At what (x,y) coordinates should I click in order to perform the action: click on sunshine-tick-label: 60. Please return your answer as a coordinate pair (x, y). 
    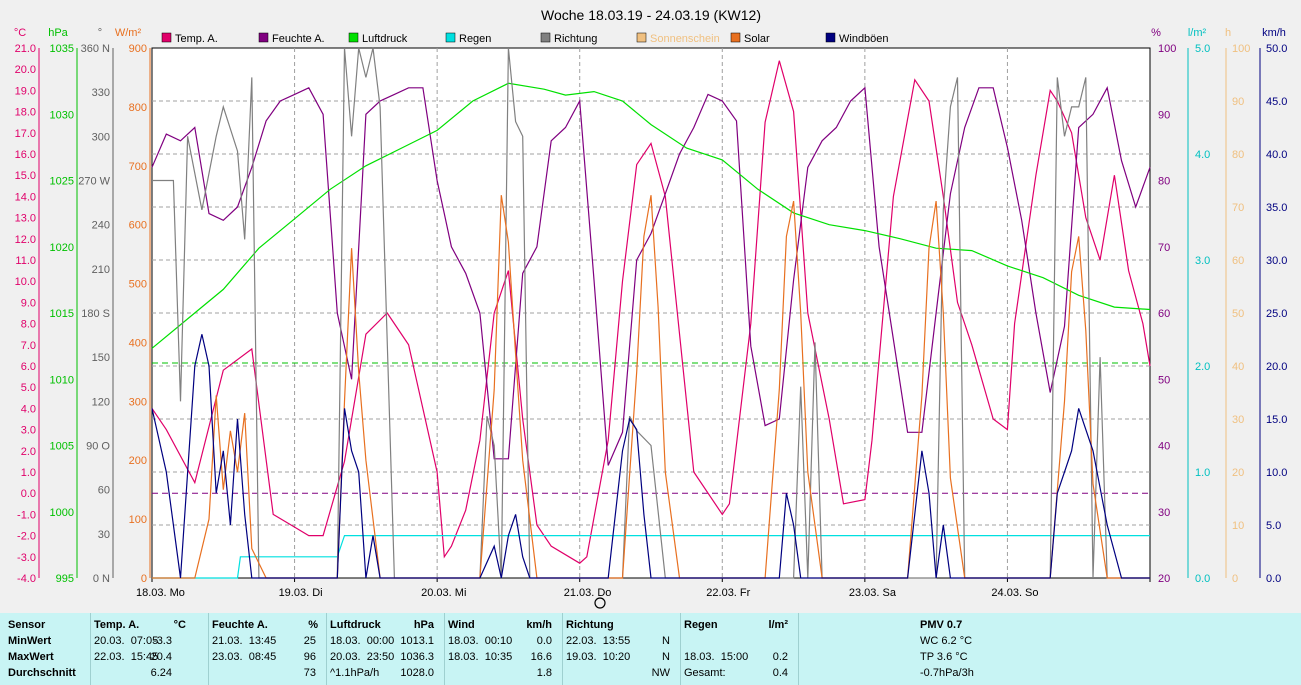
    Looking at the image, I should click on (1238, 261).